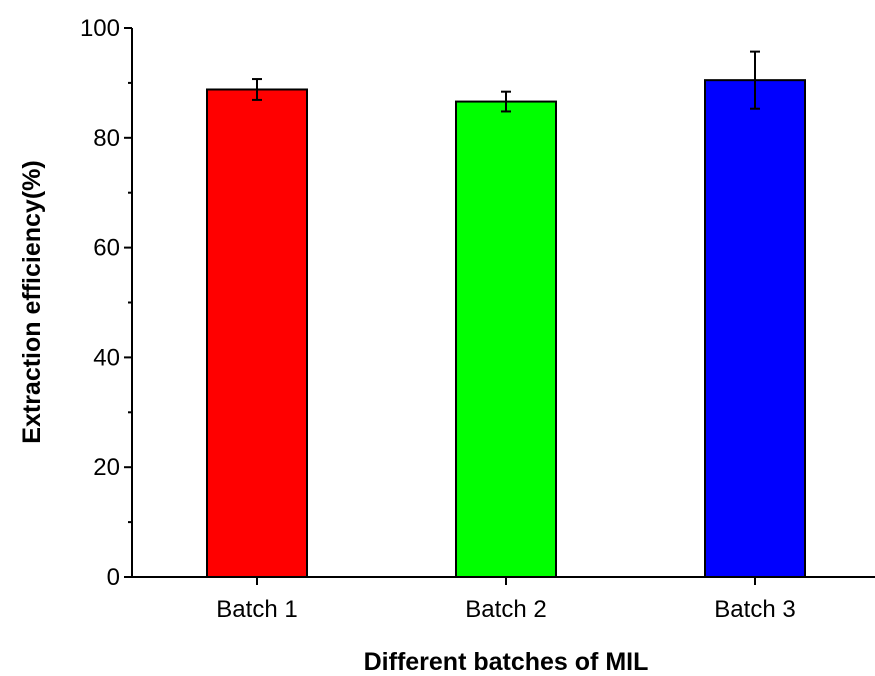  Describe the element at coordinates (754, 609) in the screenshot. I see `x-tick-label-3: Batch 3` at that location.